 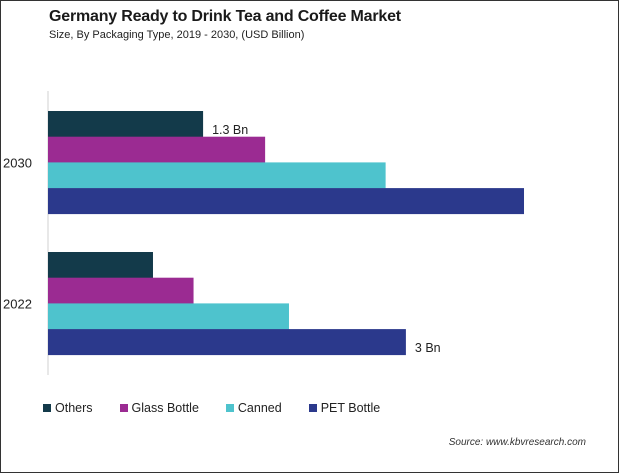 I want to click on bar-2030-canned, so click(x=217, y=175).